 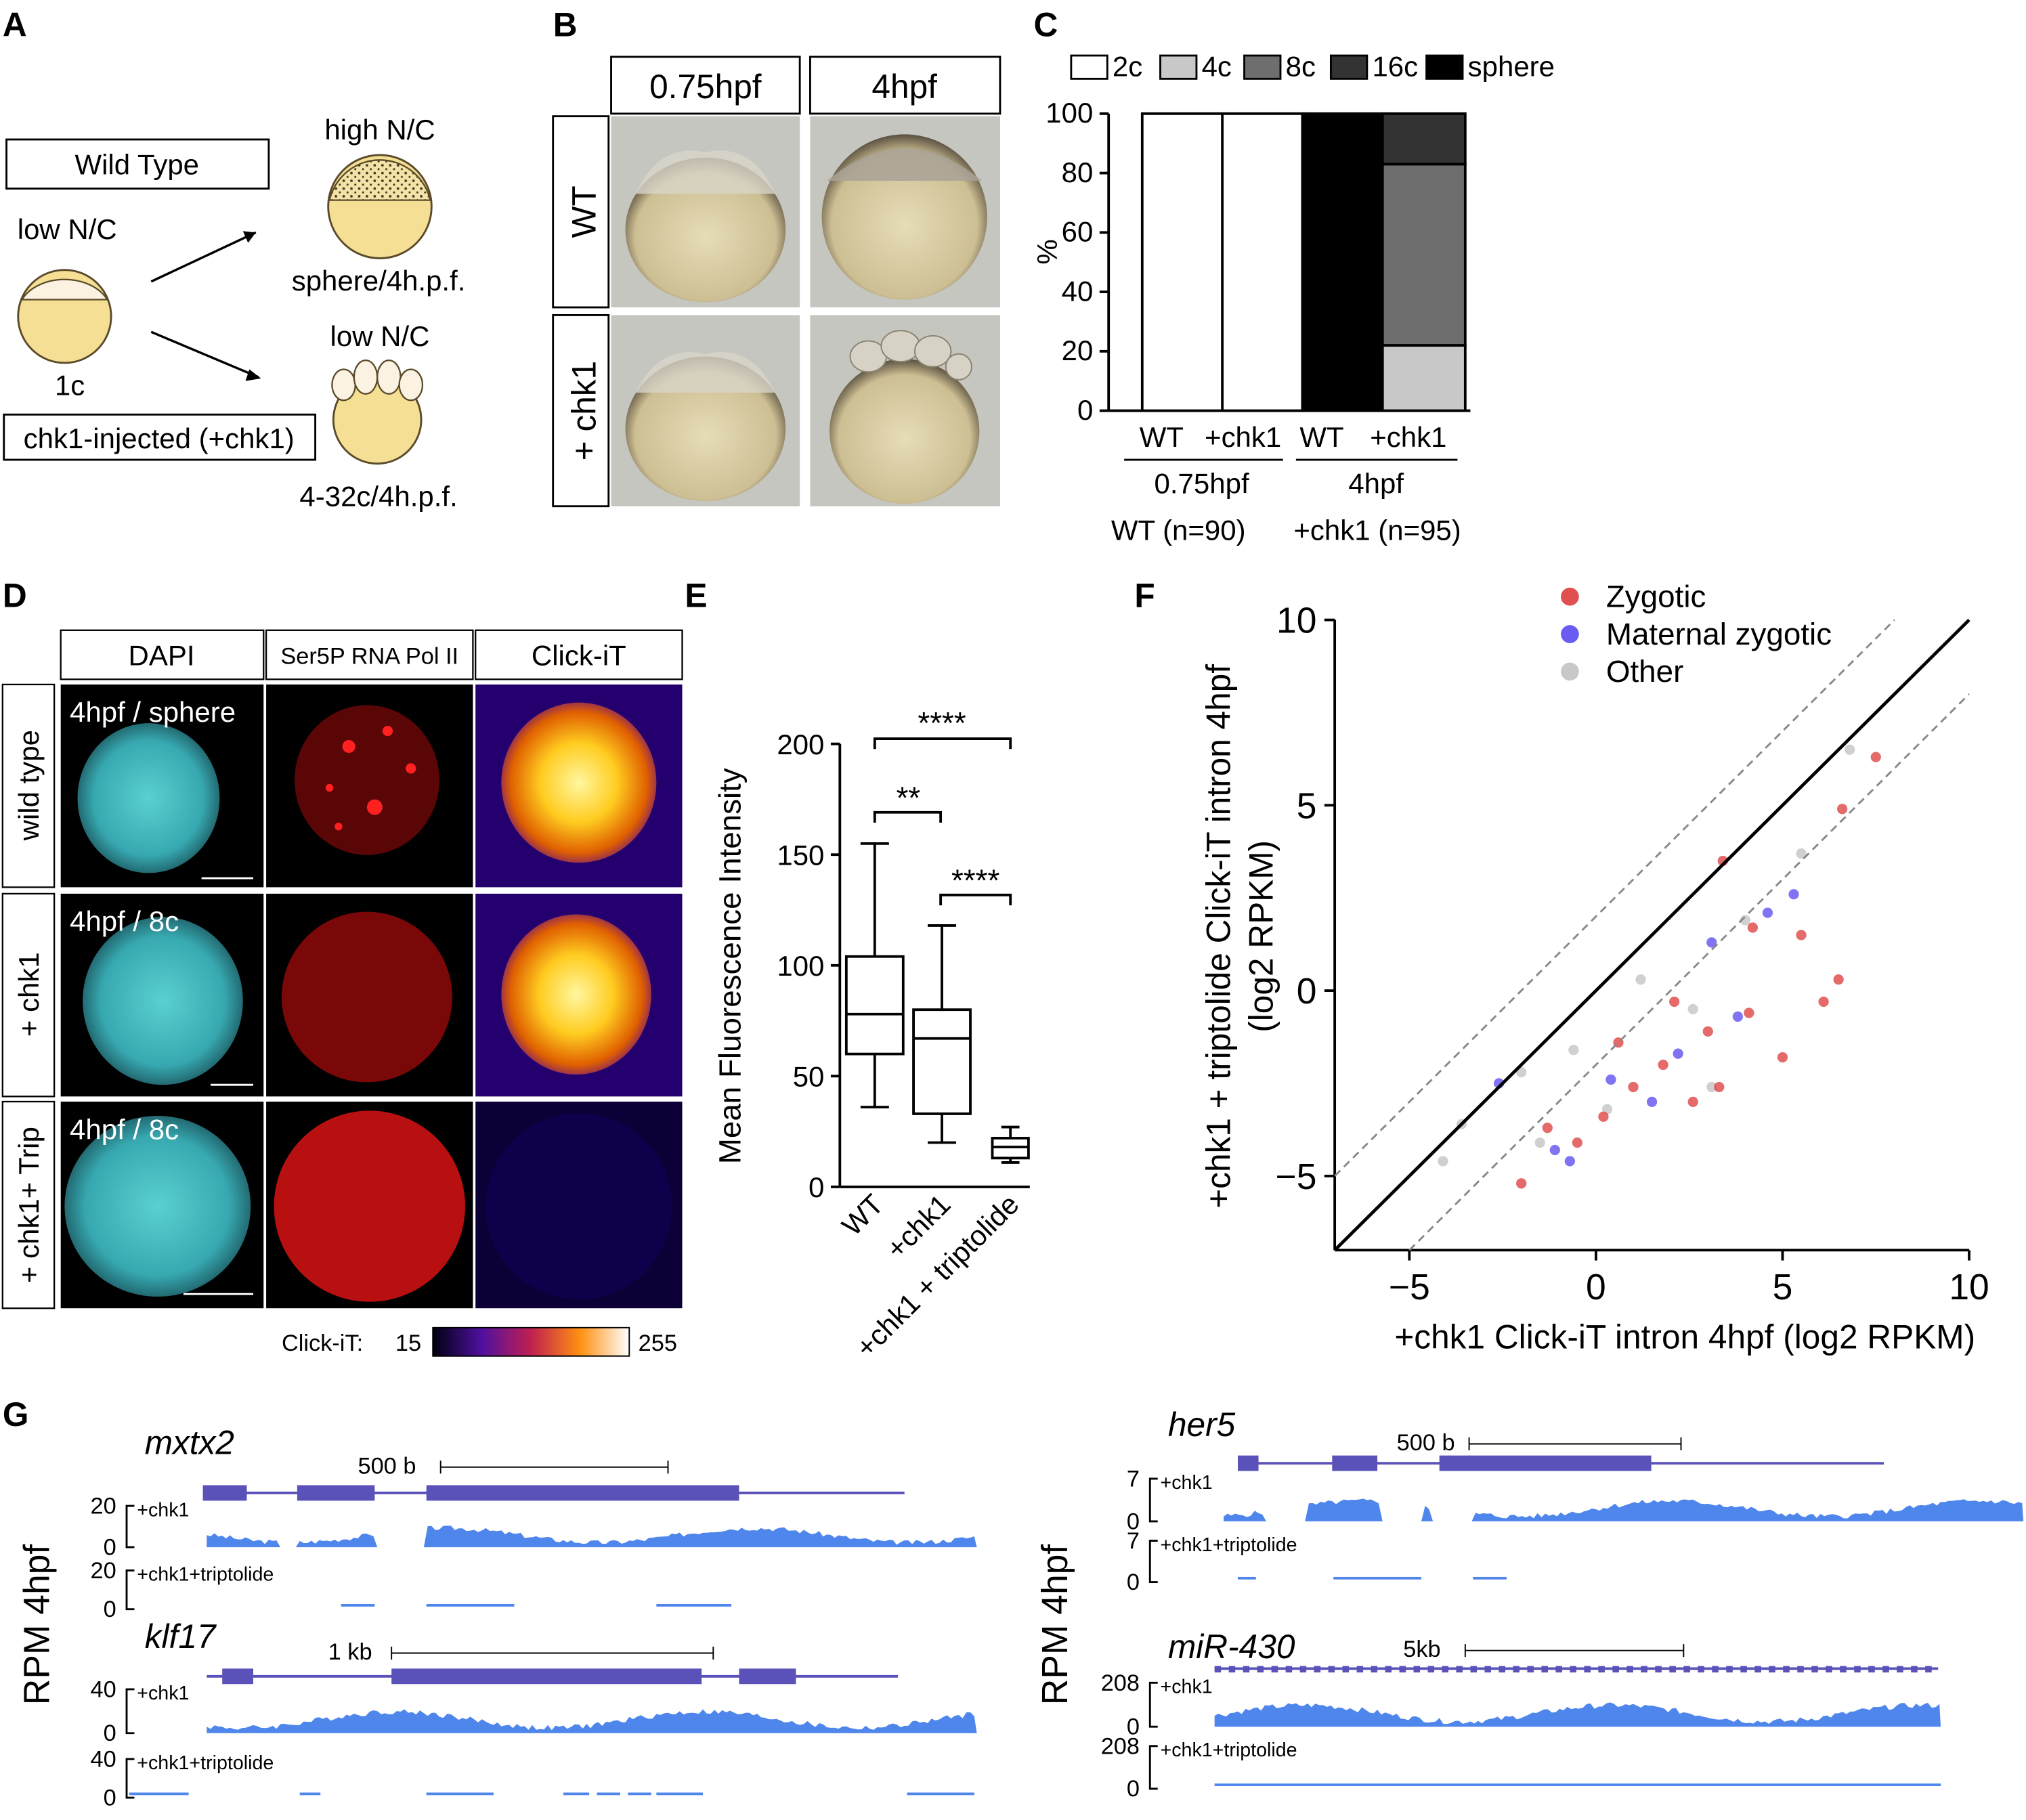 I want to click on f-lower-dashed-line, so click(x=1689, y=972).